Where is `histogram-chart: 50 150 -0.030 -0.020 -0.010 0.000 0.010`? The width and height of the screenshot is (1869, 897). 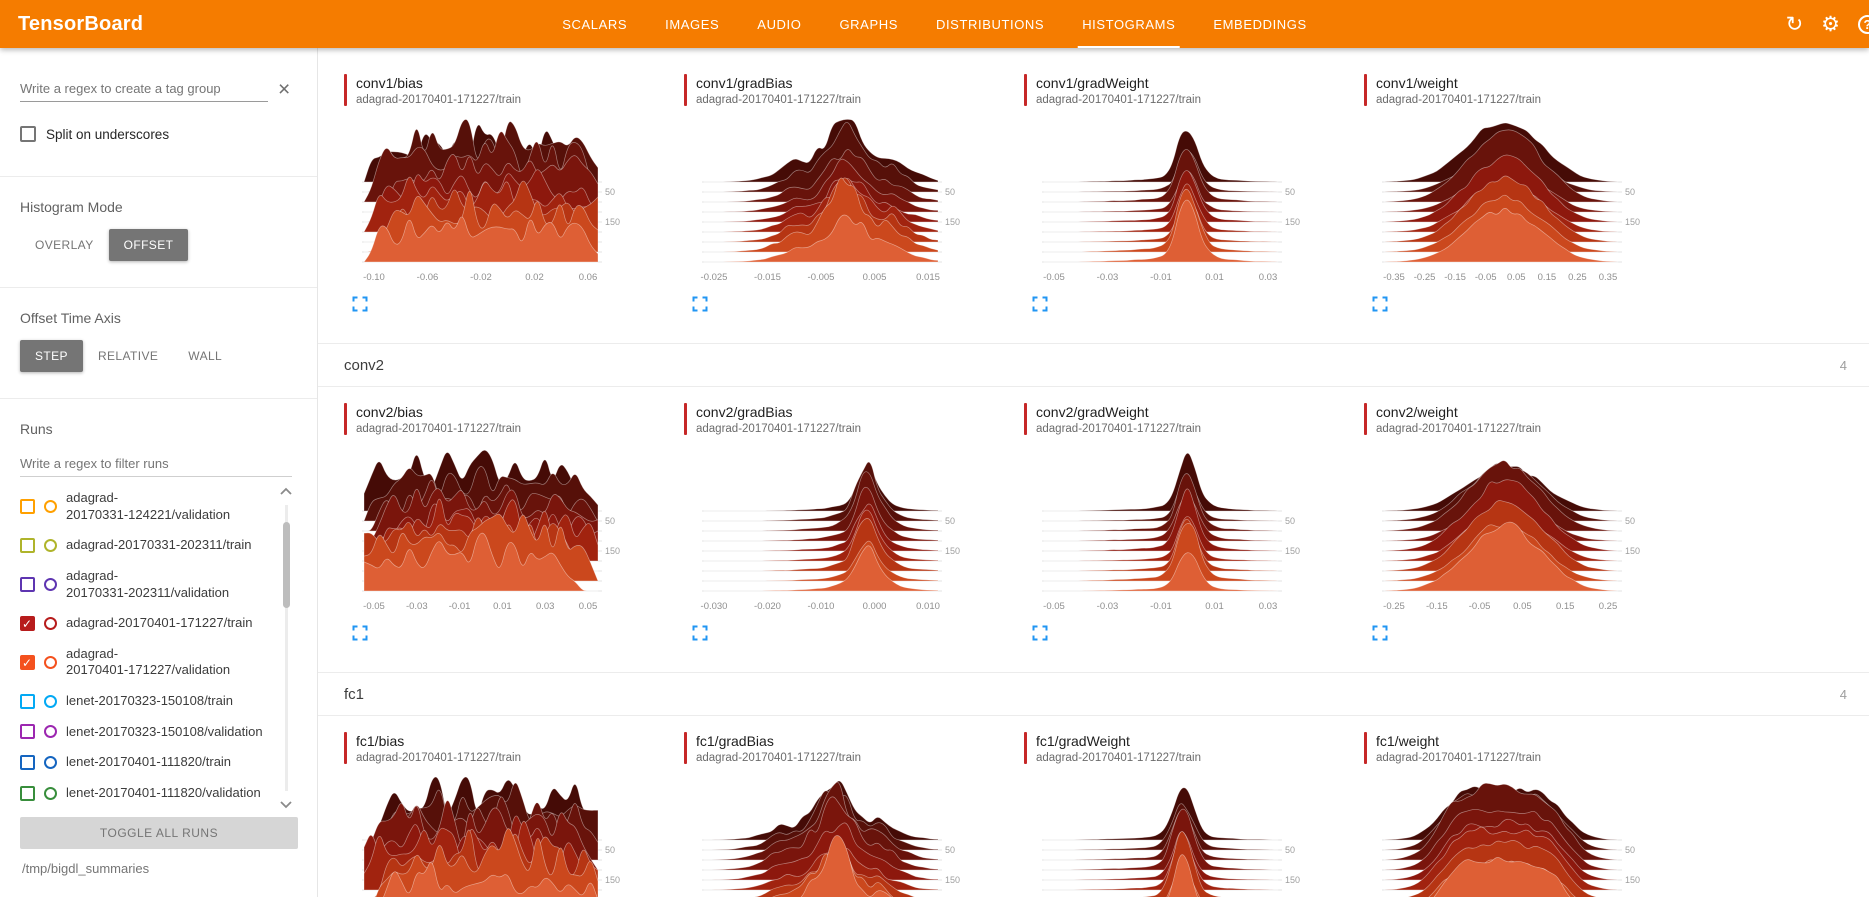 histogram-chart: 50 150 -0.030 -0.020 -0.010 0.000 0.010 is located at coordinates (838, 531).